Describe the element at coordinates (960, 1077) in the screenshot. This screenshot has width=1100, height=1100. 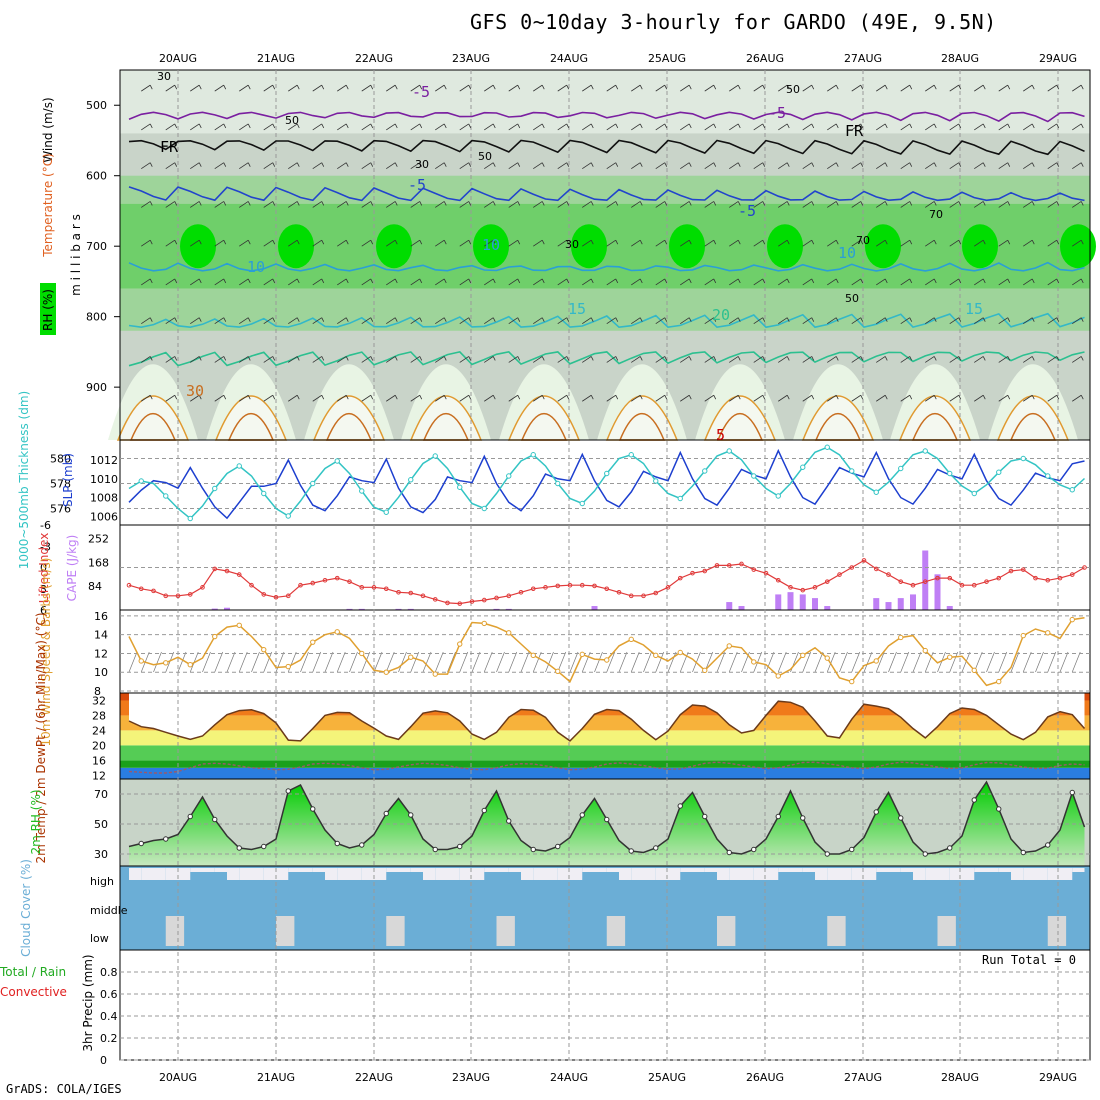
I see `date-label-bottom: 28AUG` at that location.